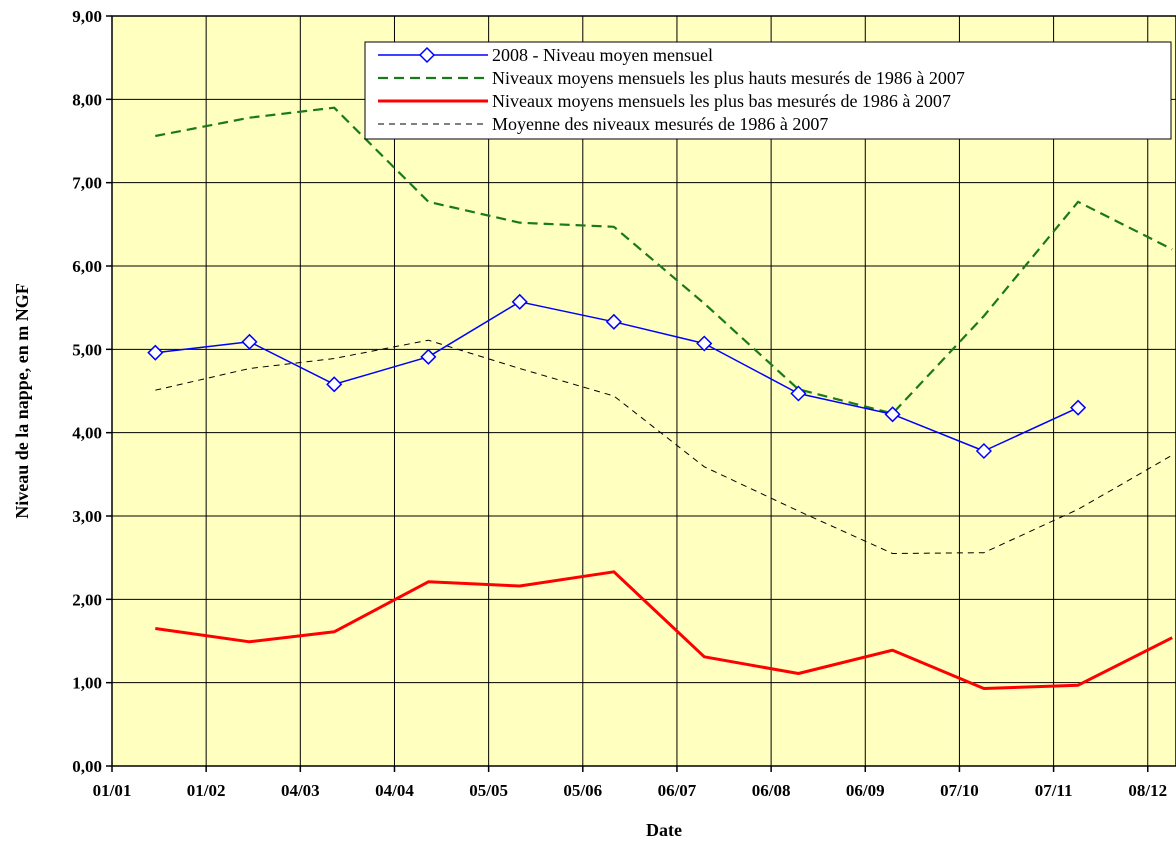 This screenshot has width=1176, height=848. Describe the element at coordinates (87, 183) in the screenshot. I see `y-tick-label: 7,00` at that location.